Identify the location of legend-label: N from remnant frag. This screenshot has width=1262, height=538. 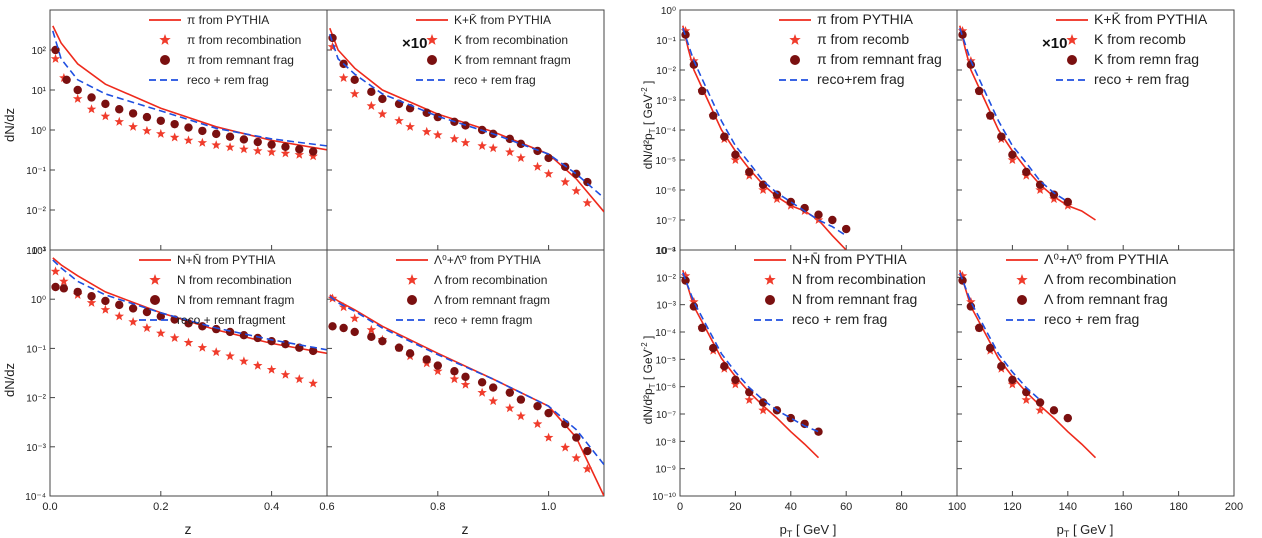
(854, 299).